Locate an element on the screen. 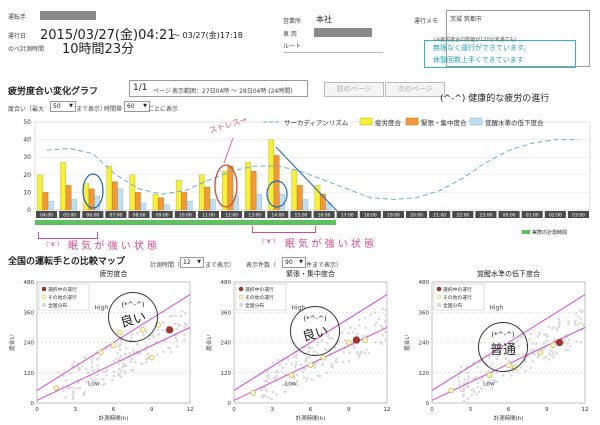 This screenshot has width=600, height=425. scatter-x-tick: 6 is located at coordinates (509, 410).